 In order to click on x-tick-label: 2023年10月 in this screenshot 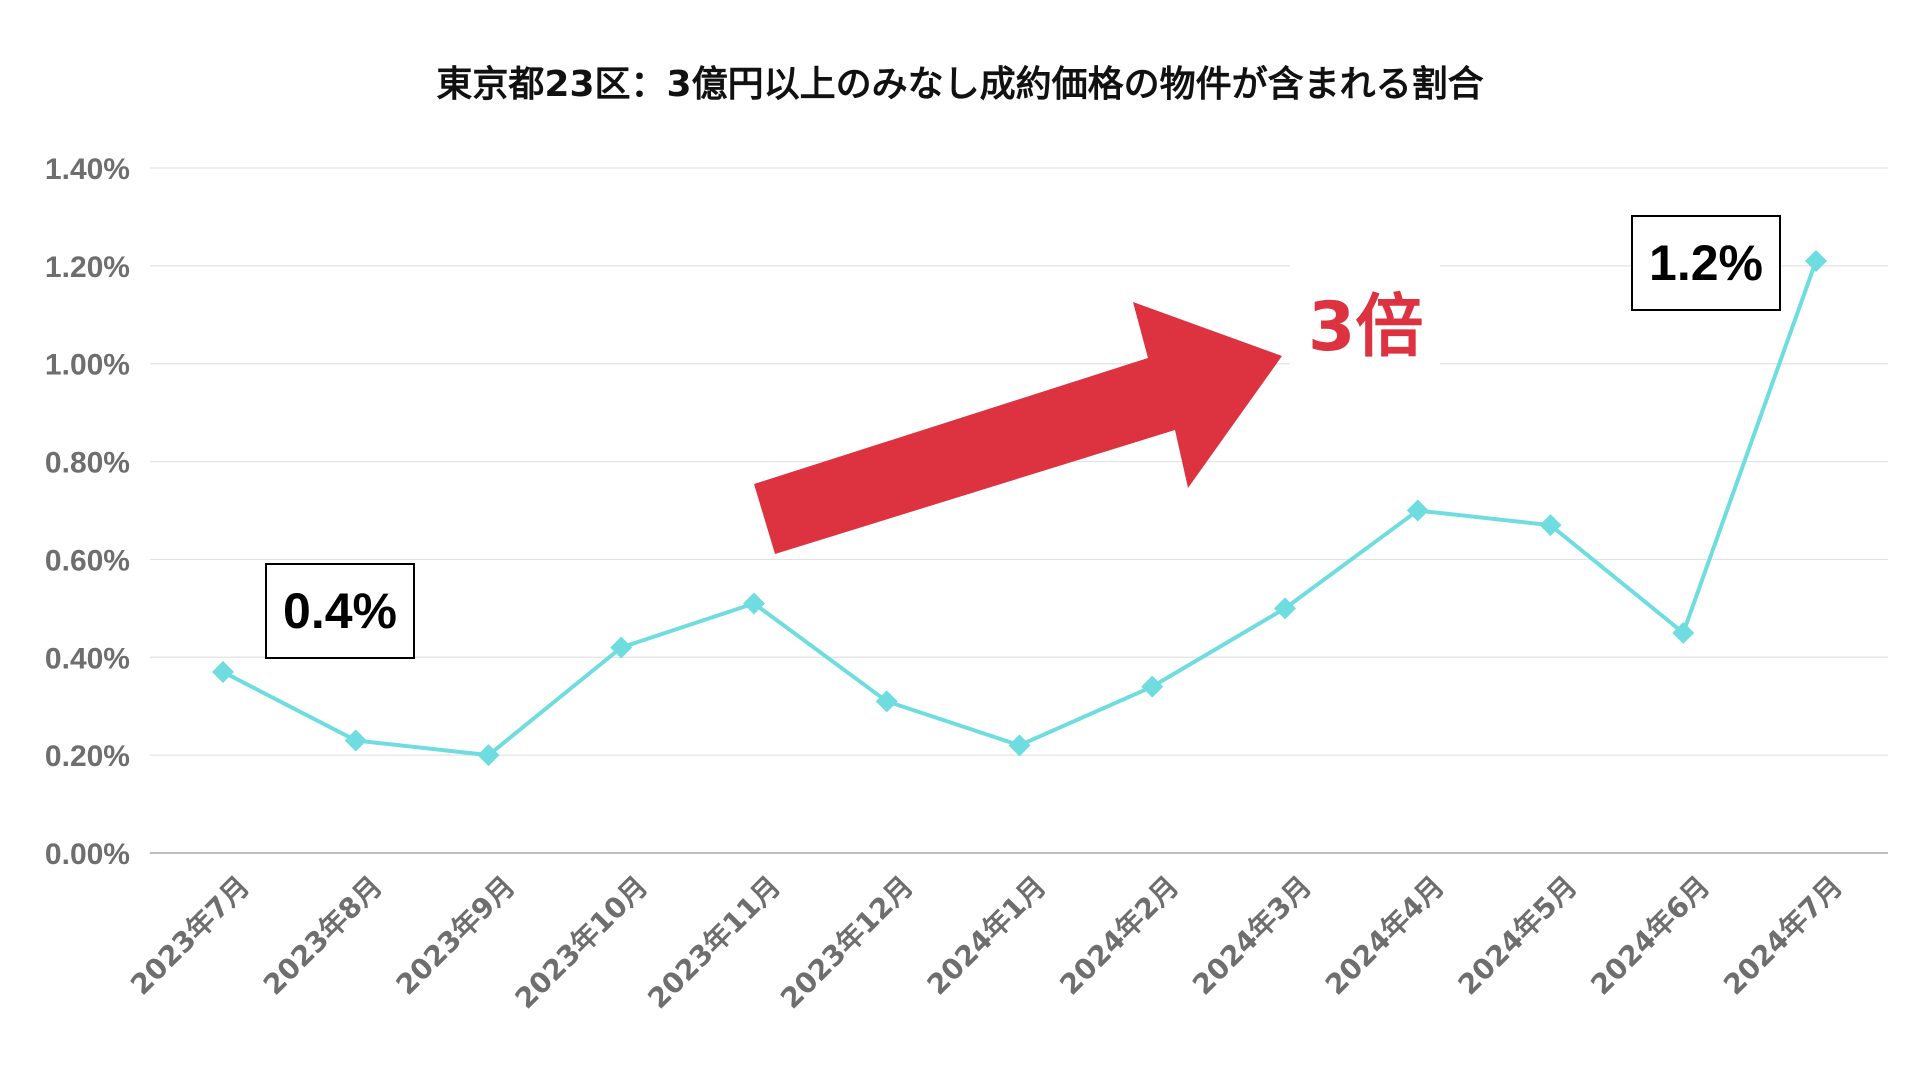, I will do `click(582, 943)`.